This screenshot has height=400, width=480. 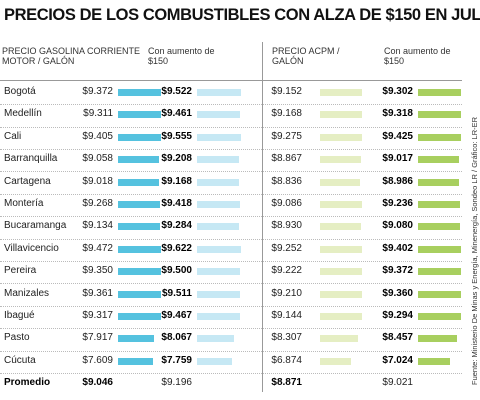 I want to click on value-label: $9.317, so click(x=97, y=315).